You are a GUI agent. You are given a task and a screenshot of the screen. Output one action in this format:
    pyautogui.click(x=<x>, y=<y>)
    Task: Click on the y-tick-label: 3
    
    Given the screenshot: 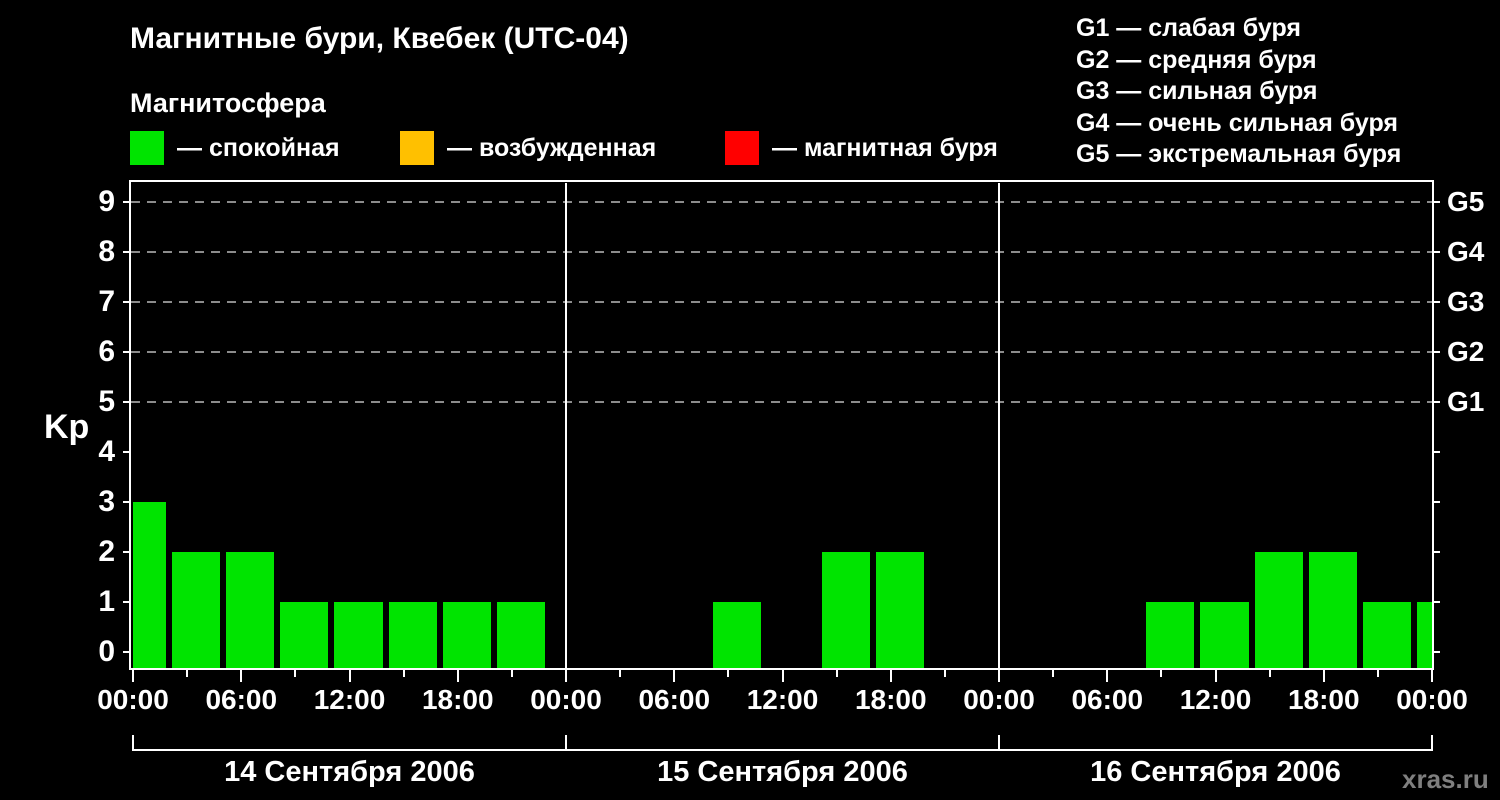 What is the action you would take?
    pyautogui.click(x=106, y=501)
    